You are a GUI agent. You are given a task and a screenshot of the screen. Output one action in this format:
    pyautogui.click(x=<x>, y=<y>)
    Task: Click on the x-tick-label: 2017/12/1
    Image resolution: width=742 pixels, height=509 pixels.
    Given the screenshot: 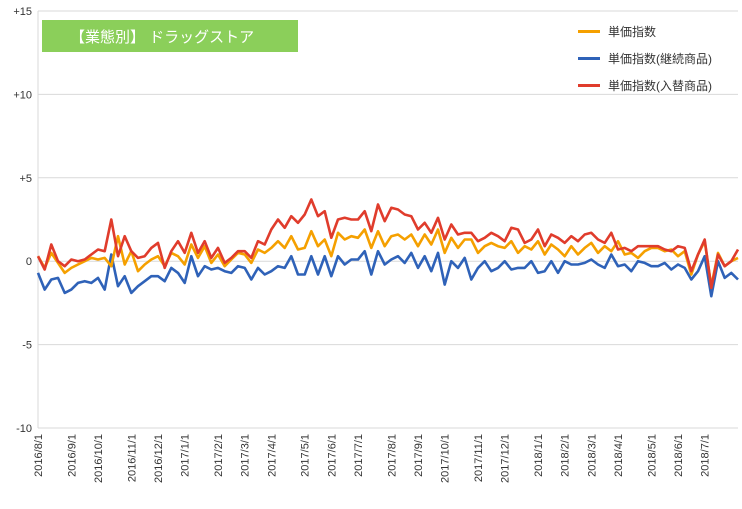 What is the action you would take?
    pyautogui.click(x=506, y=458)
    